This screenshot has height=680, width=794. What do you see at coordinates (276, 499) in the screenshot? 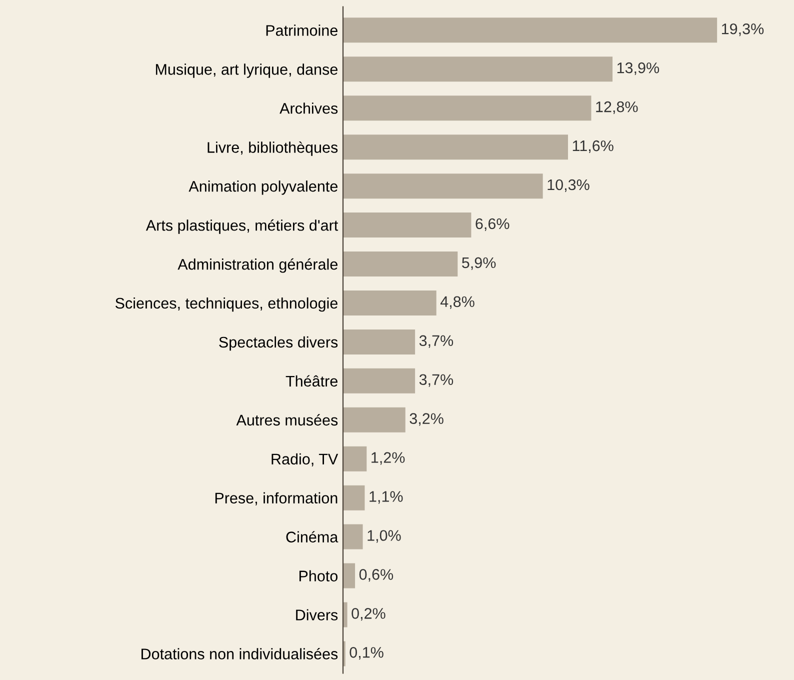
I see `y-tick-label: Prese, information` at bounding box center [276, 499].